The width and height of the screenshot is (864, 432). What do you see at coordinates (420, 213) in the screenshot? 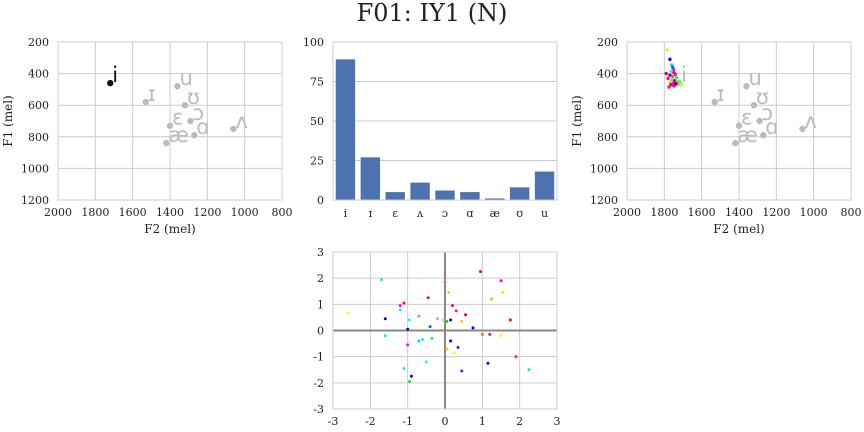
I see `category-label: ʌ` at bounding box center [420, 213].